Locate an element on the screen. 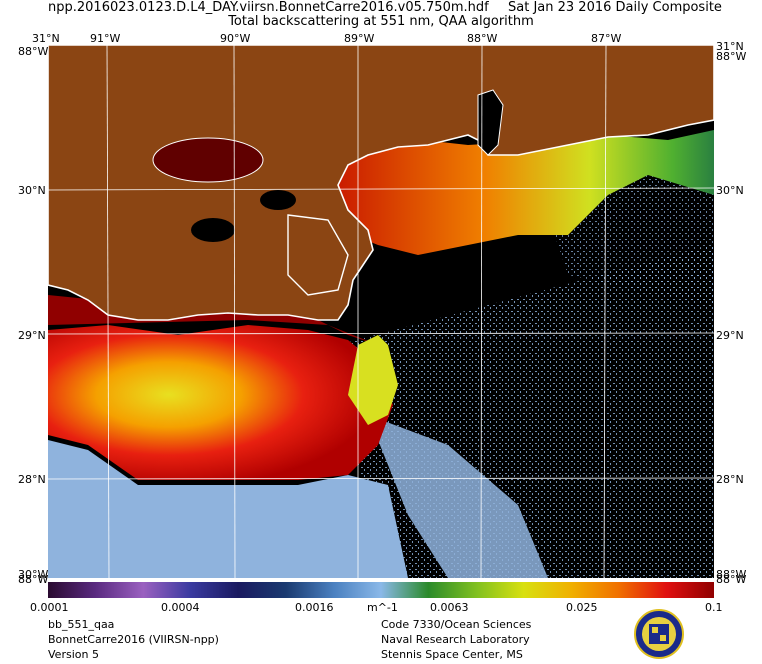  turbid-plume-west is located at coordinates (220, 402).